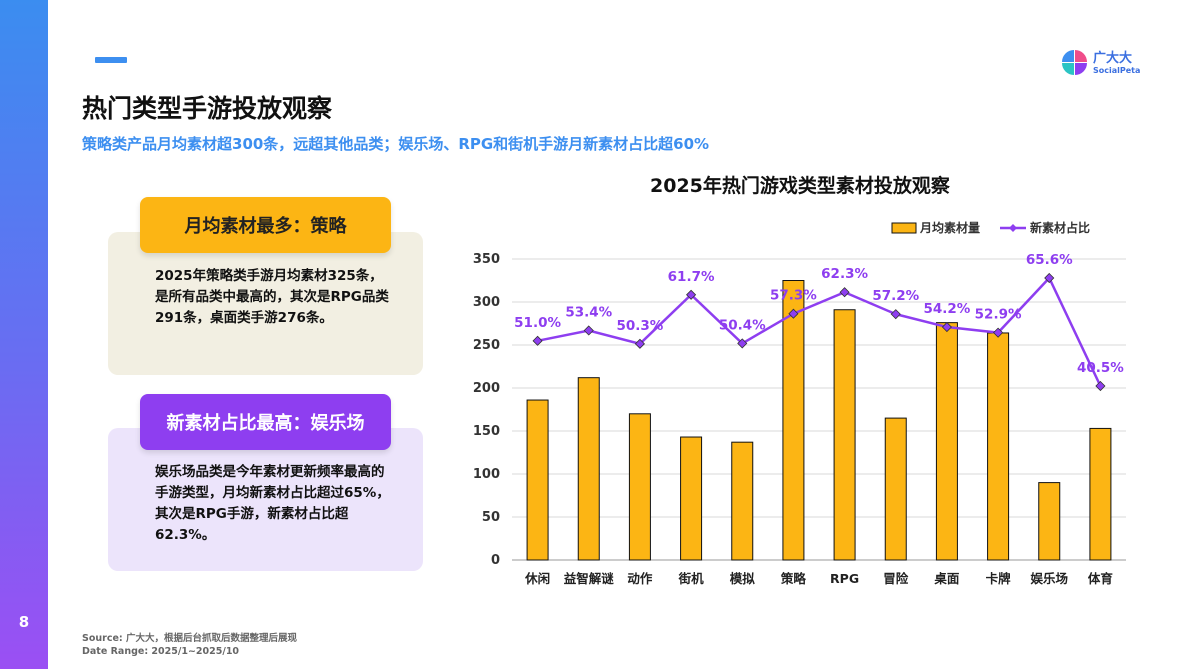 This screenshot has height=669, width=1190. What do you see at coordinates (895, 296) in the screenshot?
I see `data-label: 57.2%` at bounding box center [895, 296].